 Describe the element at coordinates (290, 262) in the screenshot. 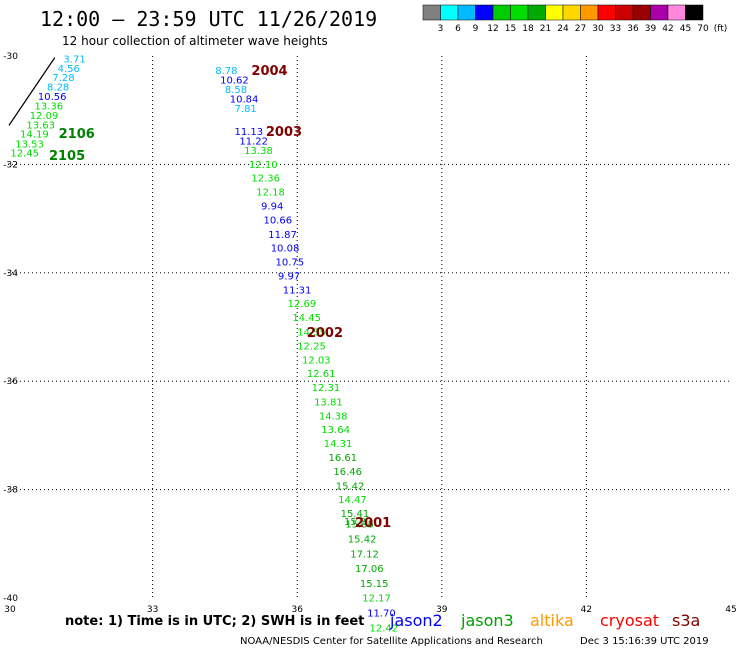

I see `wave-height-value: 10.75` at that location.